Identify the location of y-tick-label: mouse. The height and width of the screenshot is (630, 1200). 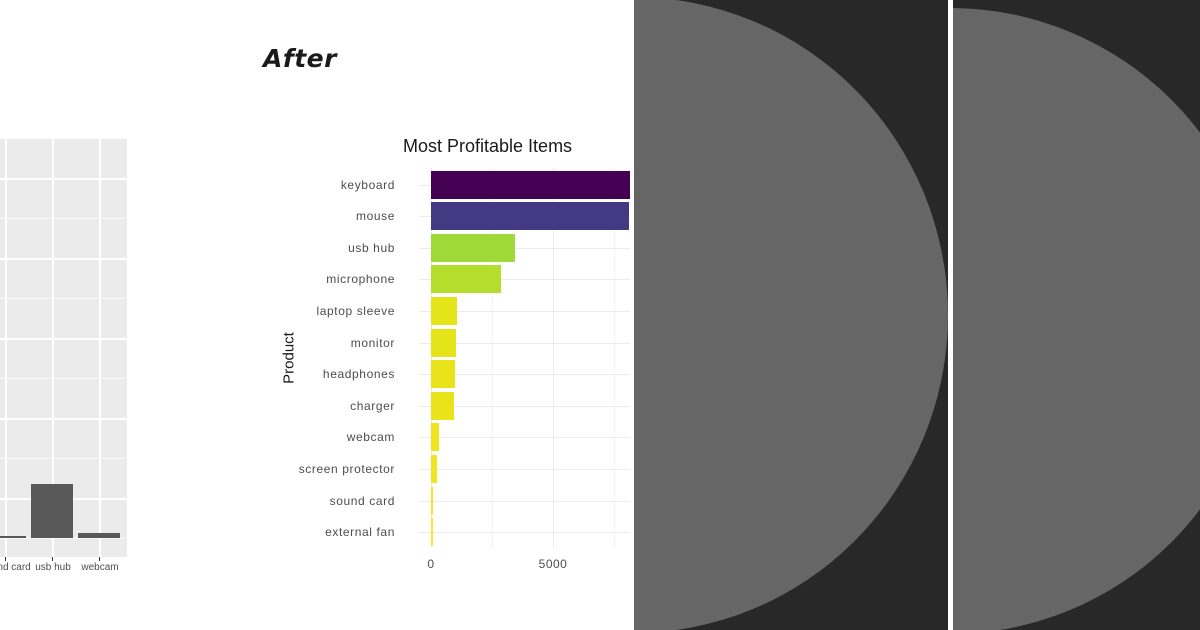
(375, 216).